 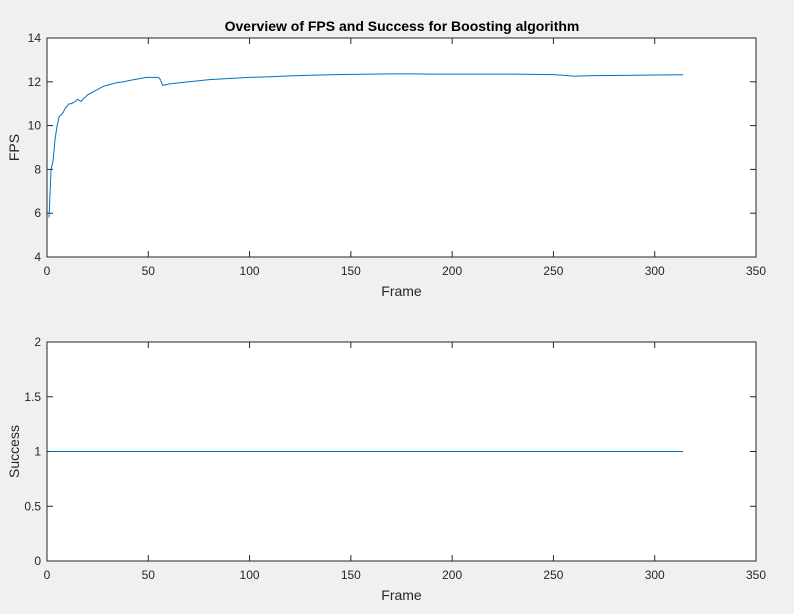 What do you see at coordinates (37, 342) in the screenshot?
I see `y-tick-label: 2` at bounding box center [37, 342].